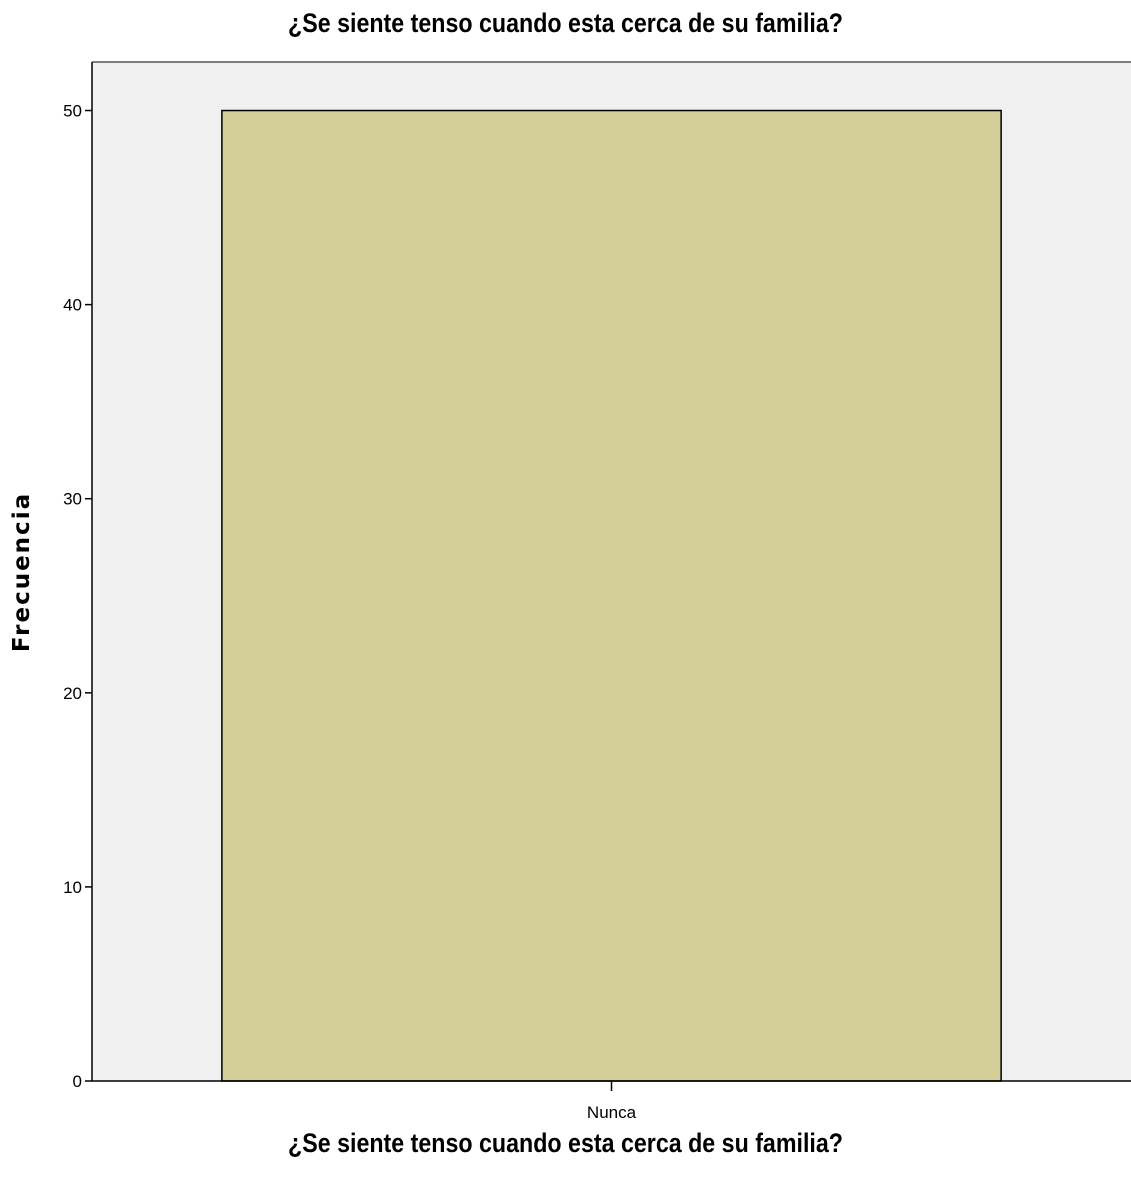  What do you see at coordinates (72, 887) in the screenshot?
I see `y-tick-label: 10` at bounding box center [72, 887].